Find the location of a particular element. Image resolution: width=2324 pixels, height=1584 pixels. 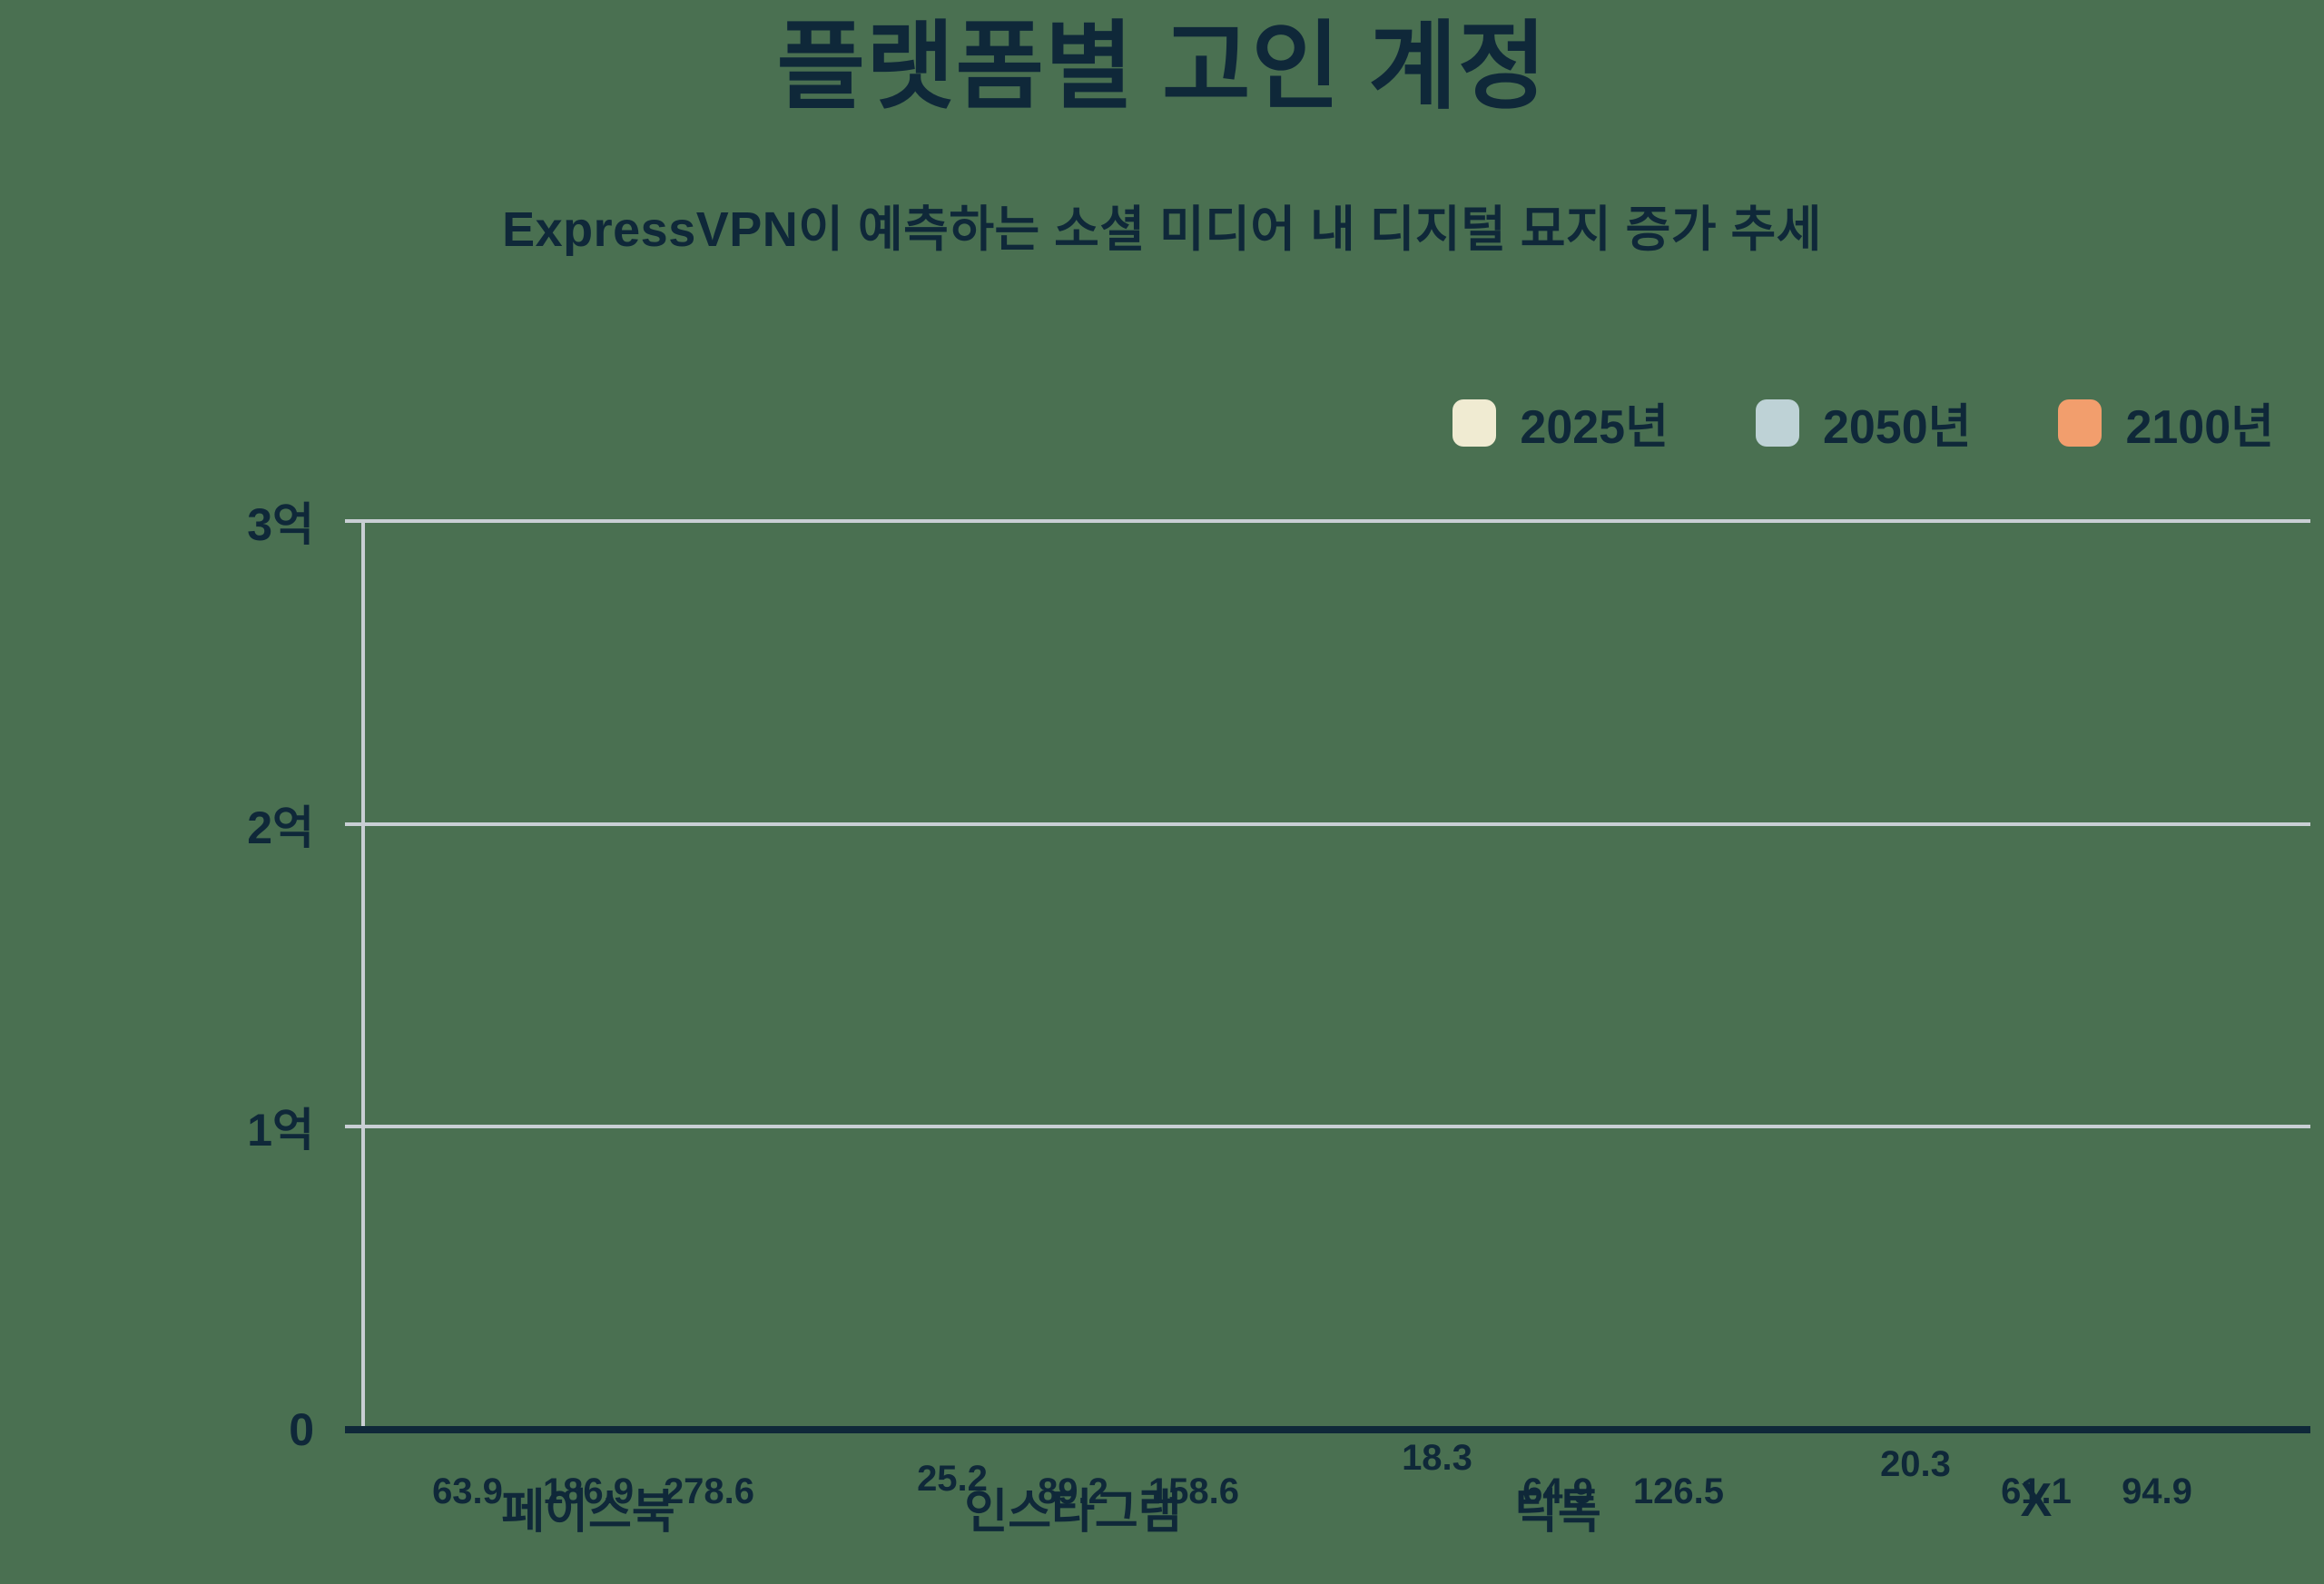

gridline-3억 is located at coordinates (1327, 521).